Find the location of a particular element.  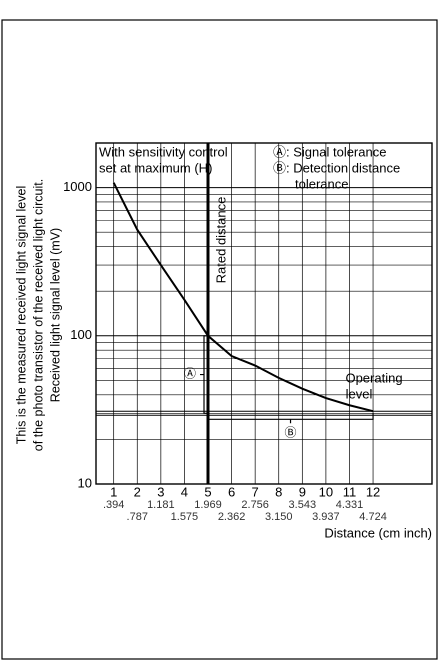

x2-tick-label: 4.331 is located at coordinates (350, 505).